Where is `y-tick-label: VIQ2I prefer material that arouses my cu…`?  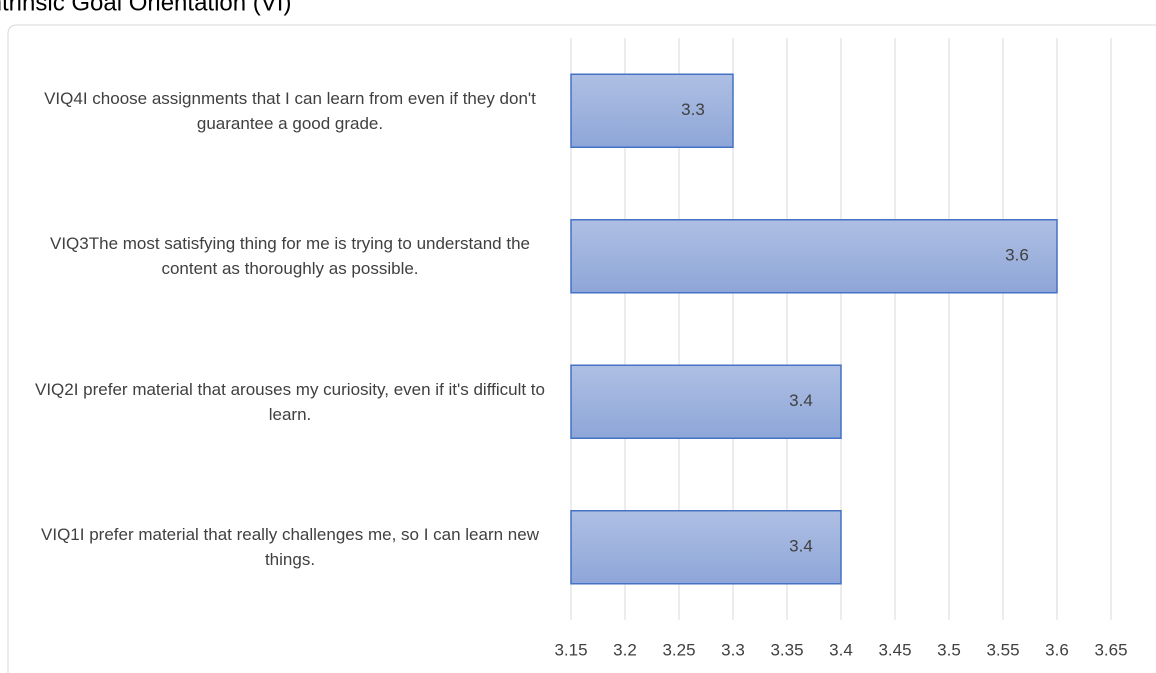
y-tick-label: VIQ2I prefer material that arouses my cu… is located at coordinates (290, 401).